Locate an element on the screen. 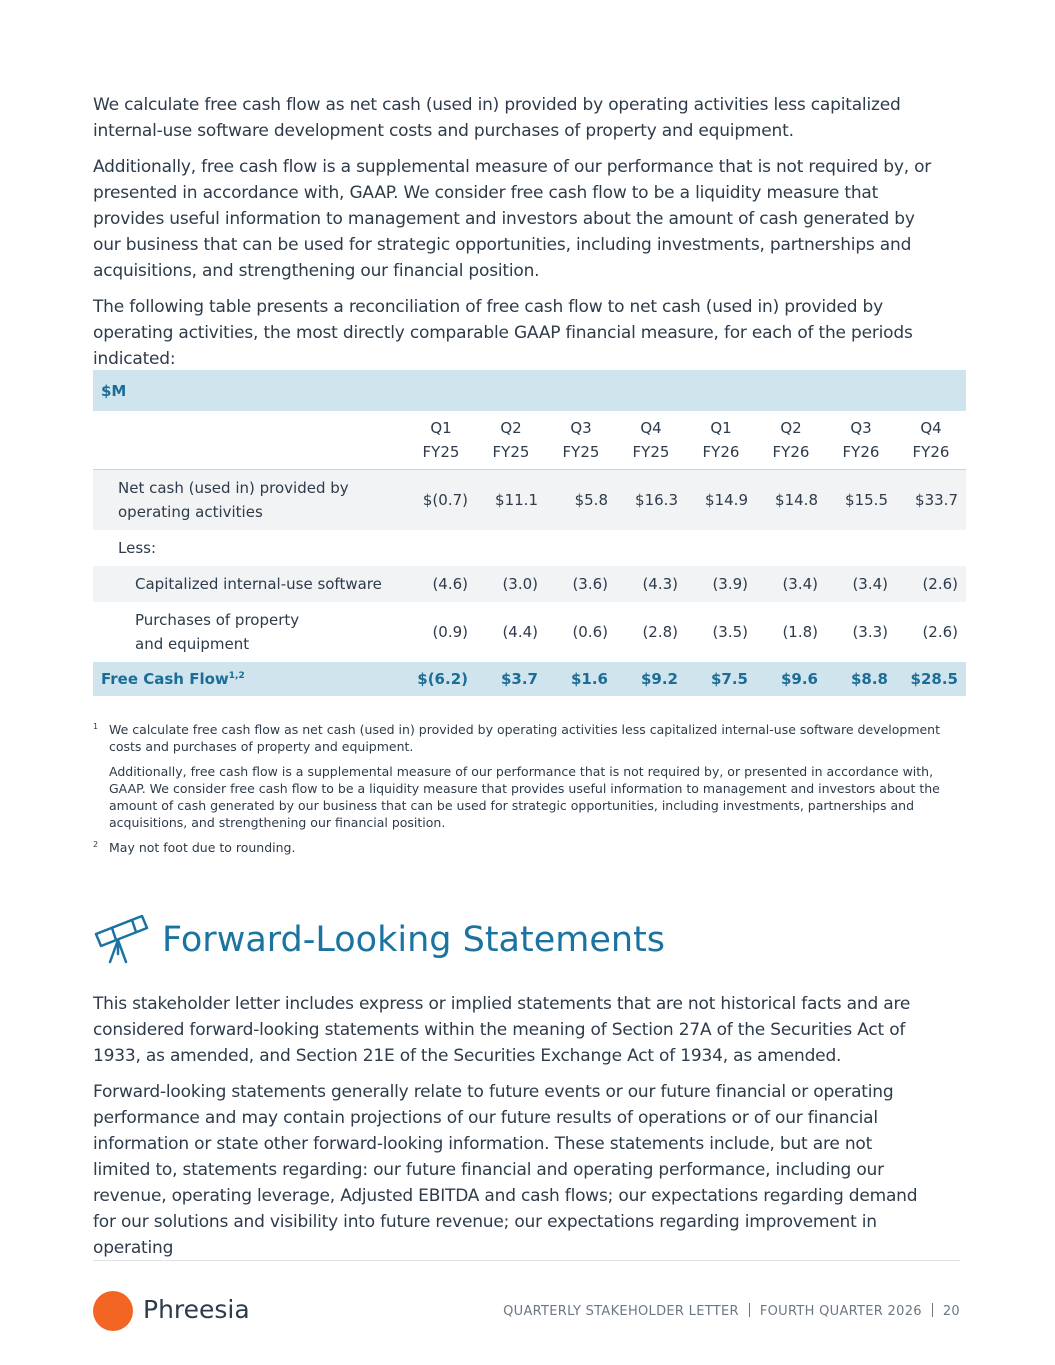 The image size is (1055, 1365). unit-row: $M is located at coordinates (529, 390).